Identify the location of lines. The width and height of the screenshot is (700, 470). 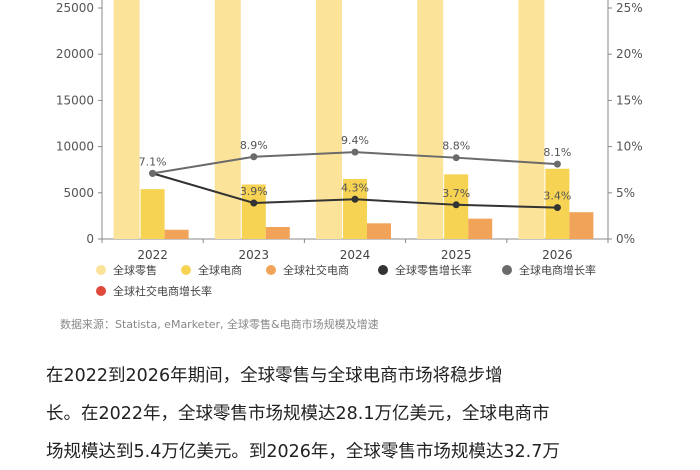
(355, 180).